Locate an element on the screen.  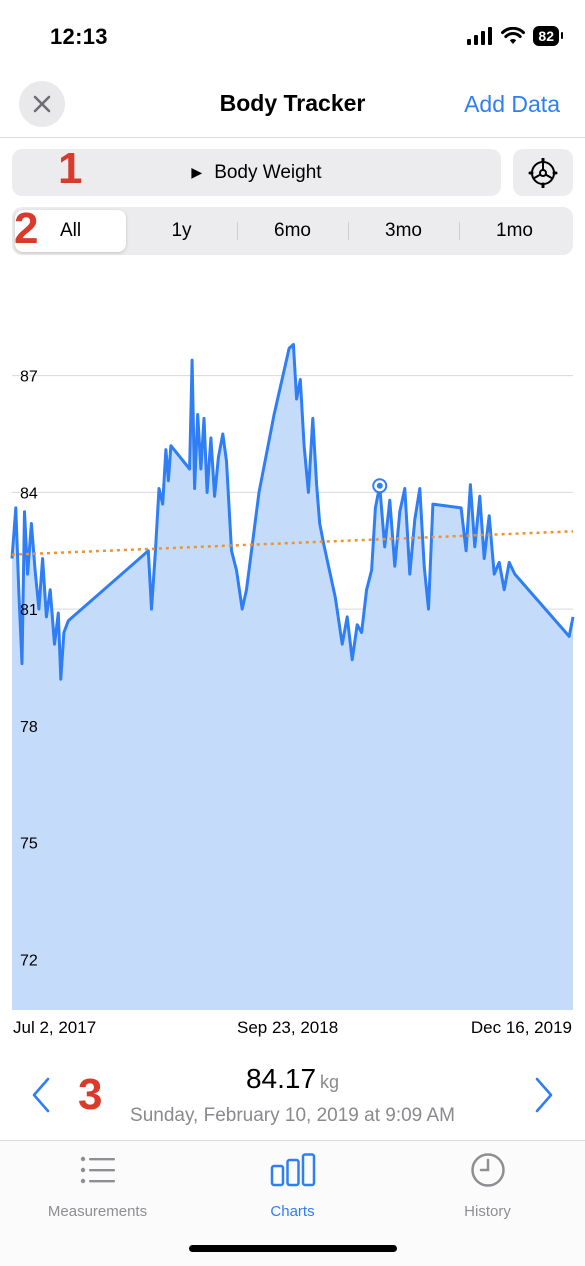
reading-date: Sunday, February 10, 2019 at 9:09 AM is located at coordinates (292, 1115).